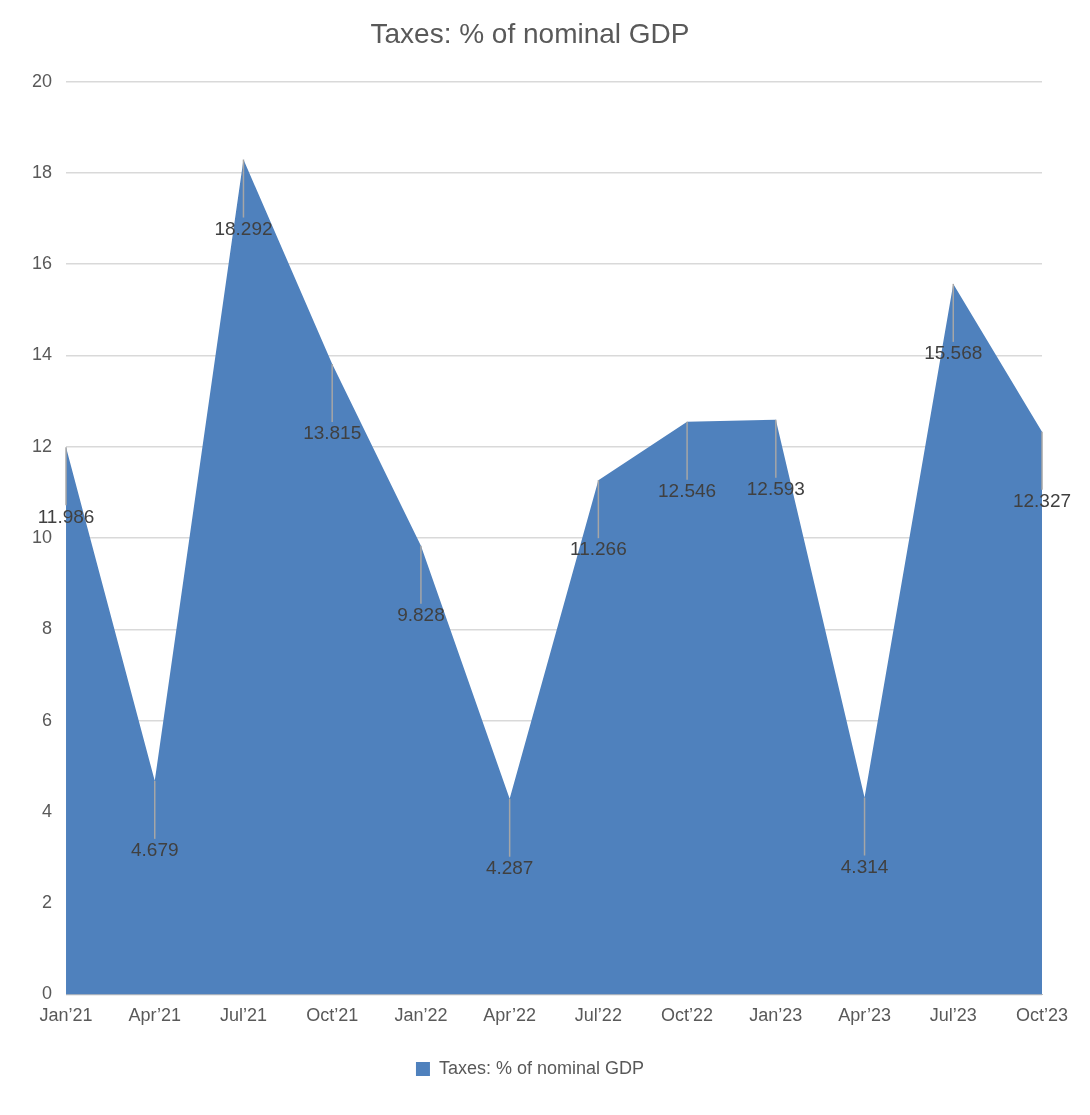 The image size is (1090, 1115). I want to click on y-tick-label: 8, so click(47, 628).